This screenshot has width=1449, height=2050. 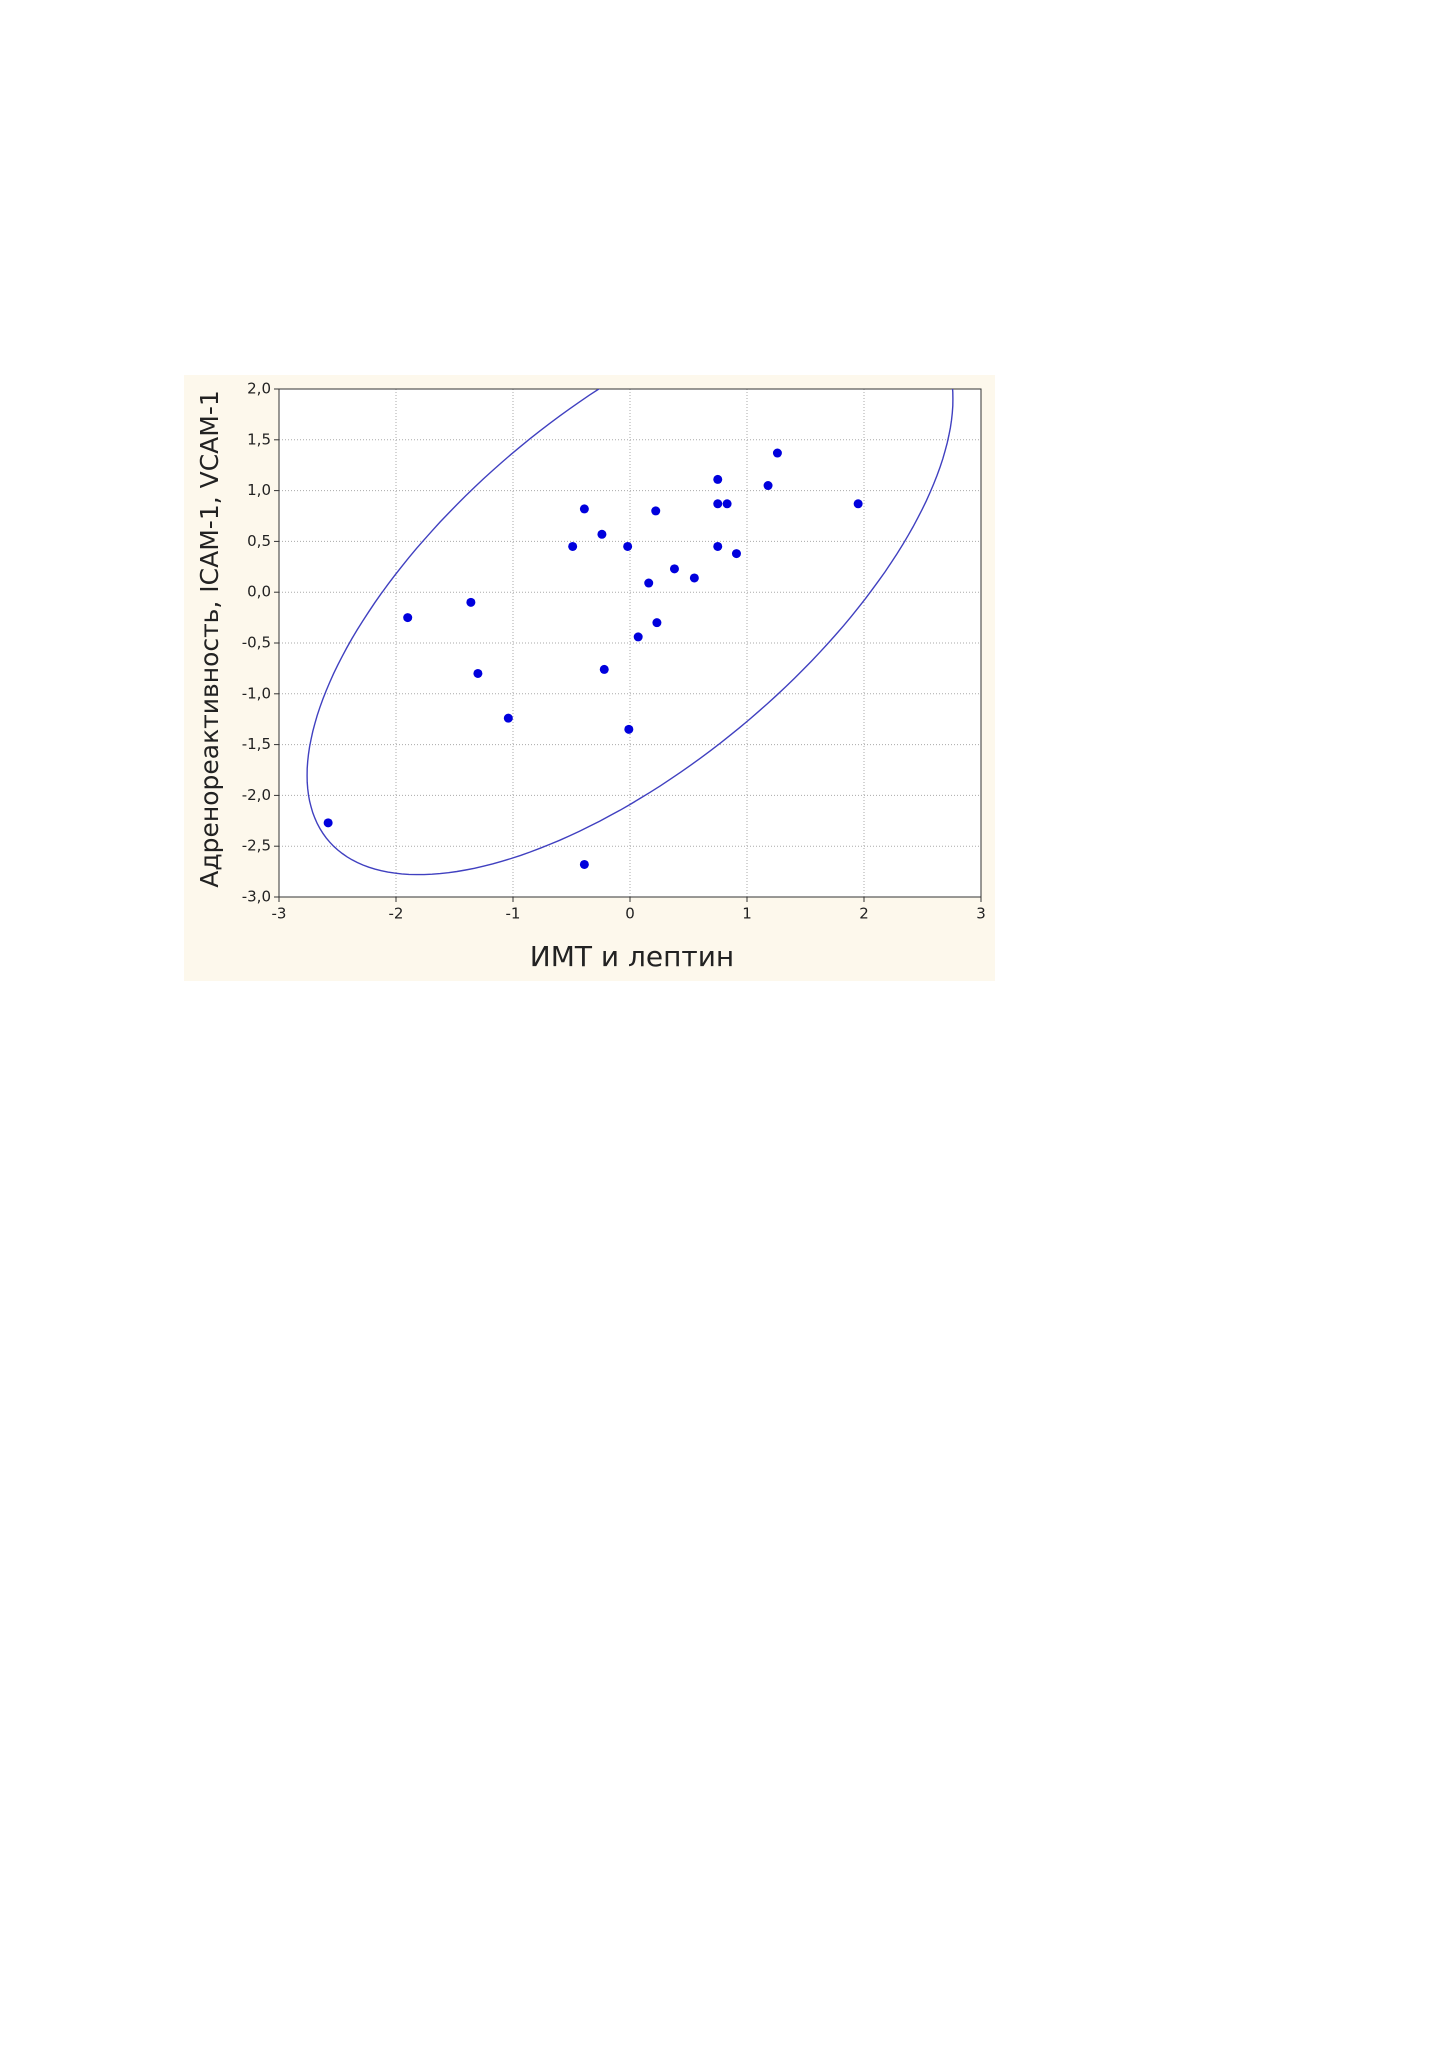 I want to click on y-tick-label: 1,5, so click(x=259, y=439).